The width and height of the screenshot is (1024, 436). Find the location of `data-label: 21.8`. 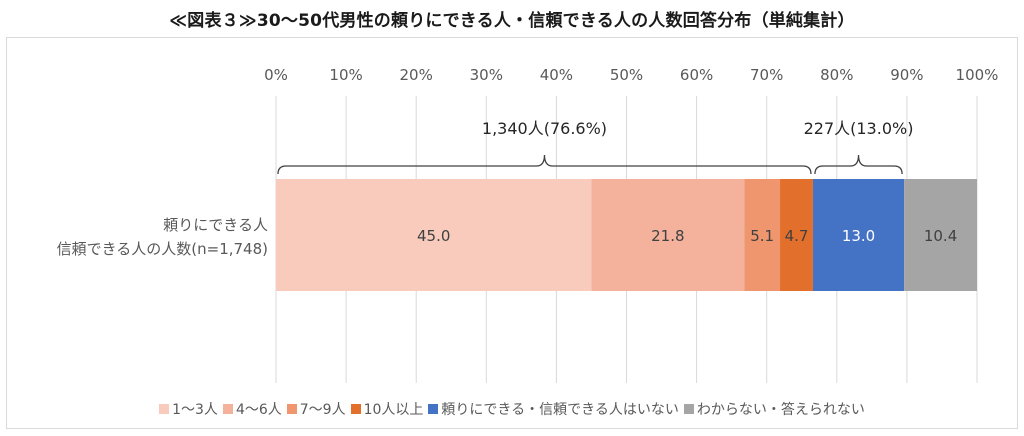

data-label: 21.8 is located at coordinates (667, 236).